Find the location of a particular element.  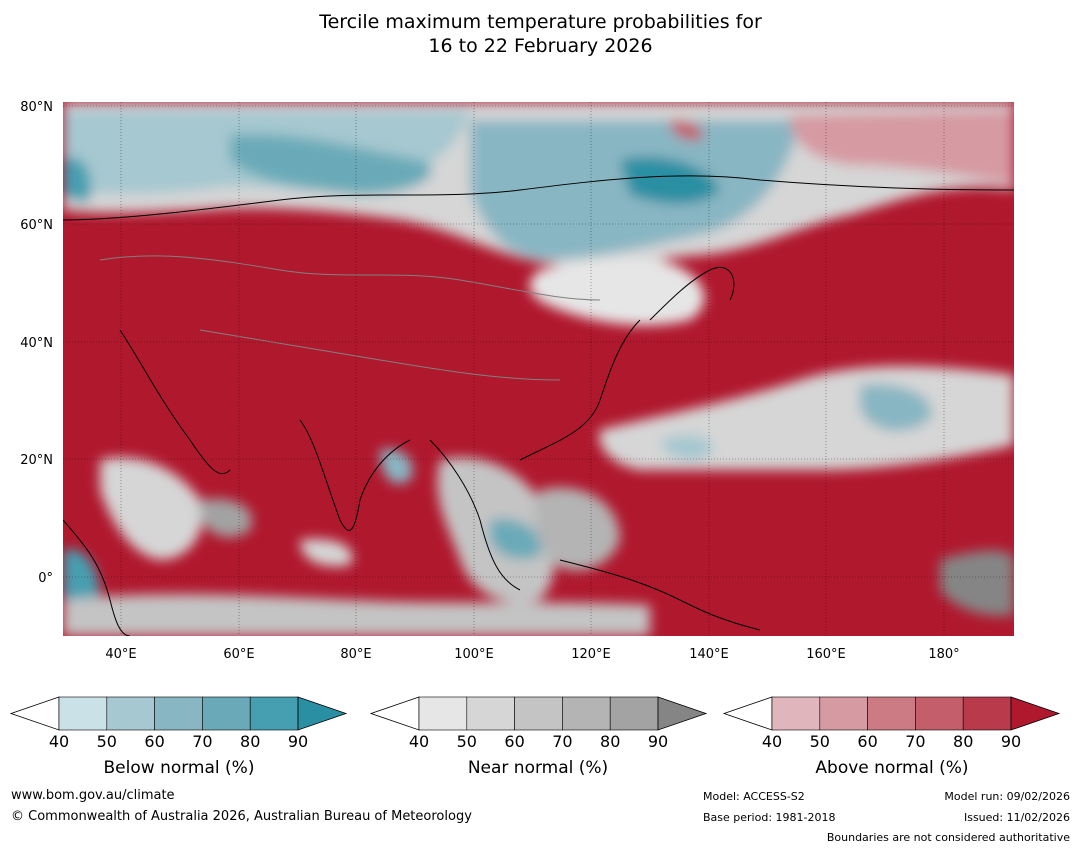

base-period-text: Base period: 1981-2018 is located at coordinates (769, 817).